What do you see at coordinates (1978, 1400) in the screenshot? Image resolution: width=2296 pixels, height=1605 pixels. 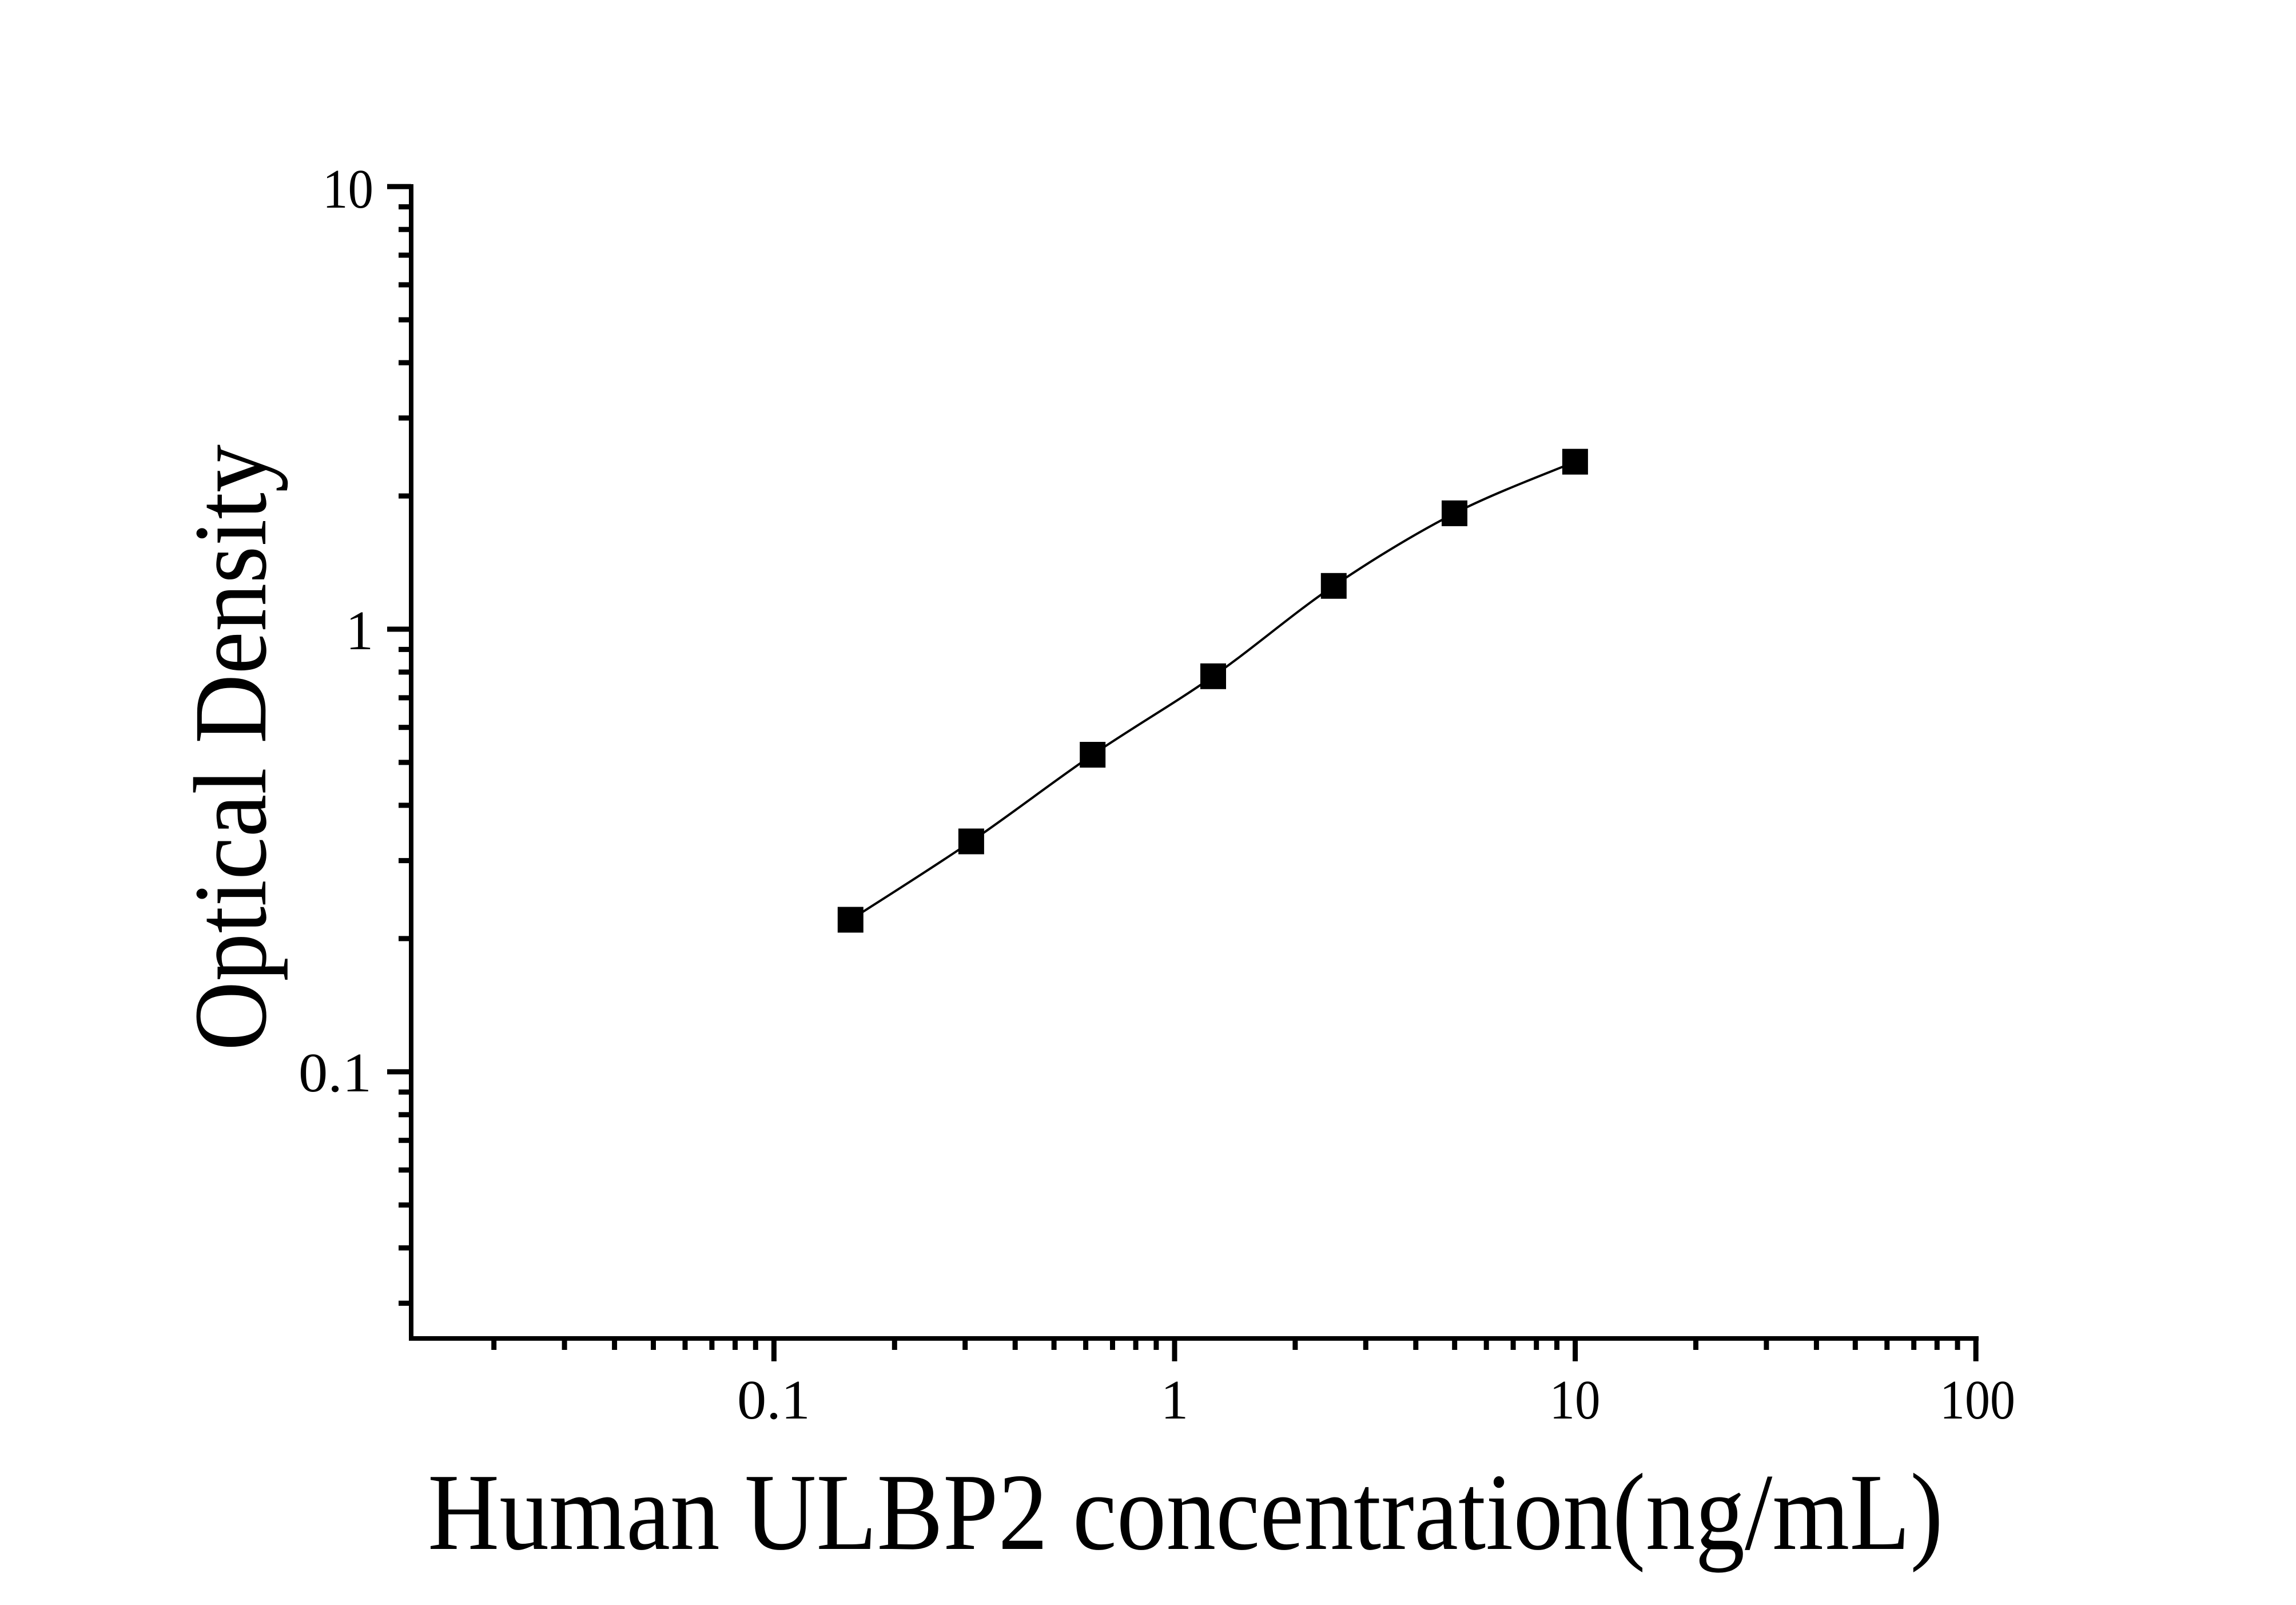 I see `svg-text: 100` at bounding box center [1978, 1400].